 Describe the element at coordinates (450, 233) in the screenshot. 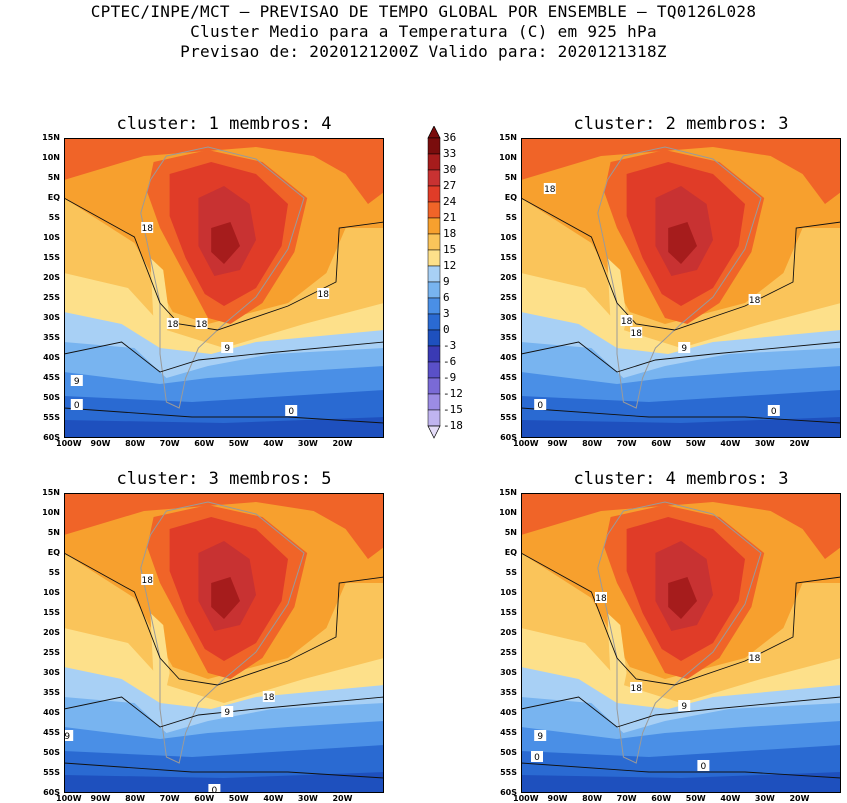

I see `colorbar-label: 18` at that location.